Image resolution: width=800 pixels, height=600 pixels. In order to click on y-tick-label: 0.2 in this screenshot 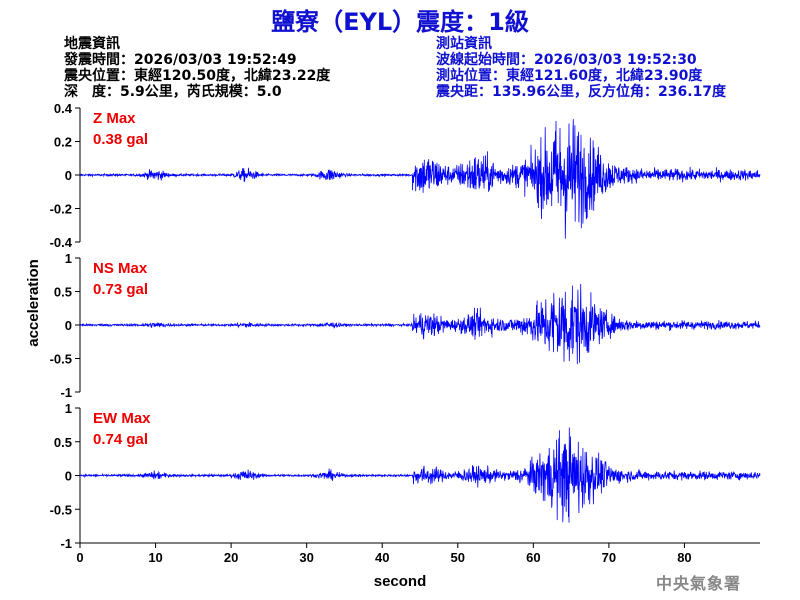, I will do `click(63, 142)`.